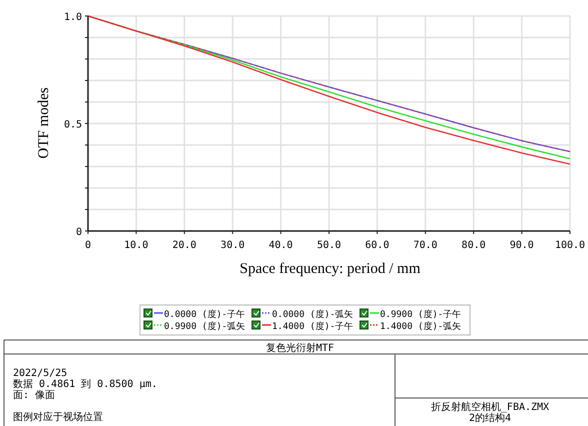 The height and width of the screenshot is (426, 588). Describe the element at coordinates (232, 245) in the screenshot. I see `x-tick-label: 30.0` at that location.